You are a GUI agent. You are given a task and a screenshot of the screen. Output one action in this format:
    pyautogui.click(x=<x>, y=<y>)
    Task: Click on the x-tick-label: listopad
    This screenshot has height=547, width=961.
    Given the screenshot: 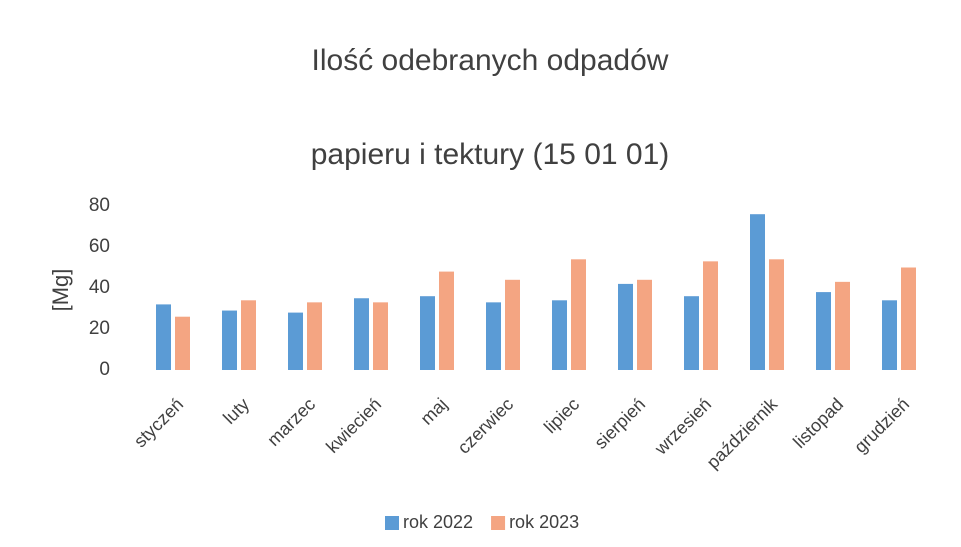 What is the action you would take?
    pyautogui.click(x=818, y=423)
    